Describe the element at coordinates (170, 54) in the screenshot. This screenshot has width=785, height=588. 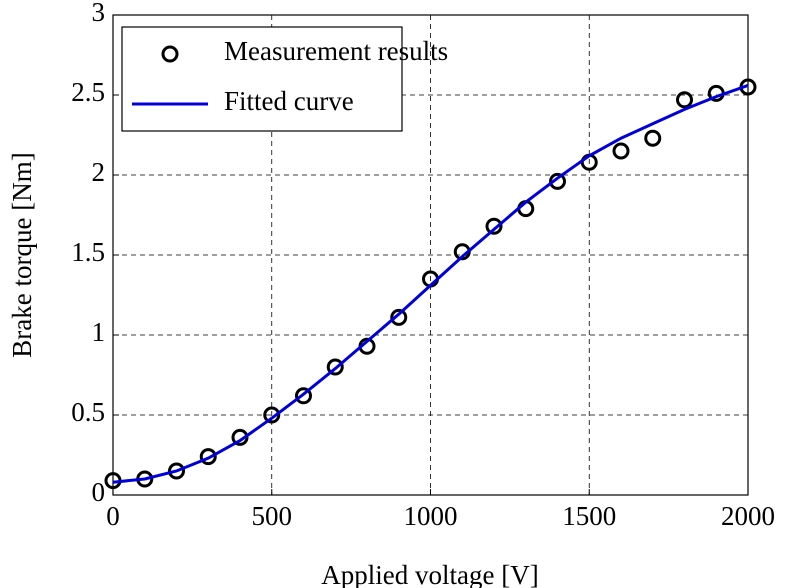
I see `legend-marker` at that location.